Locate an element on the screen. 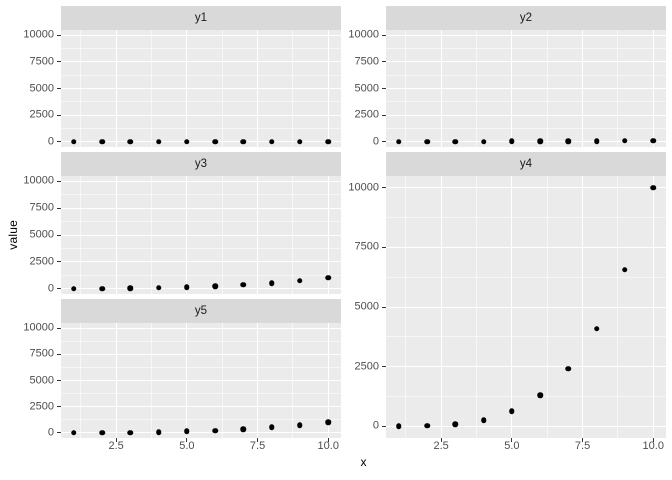  facet-strip-y5: y5 is located at coordinates (201, 311).